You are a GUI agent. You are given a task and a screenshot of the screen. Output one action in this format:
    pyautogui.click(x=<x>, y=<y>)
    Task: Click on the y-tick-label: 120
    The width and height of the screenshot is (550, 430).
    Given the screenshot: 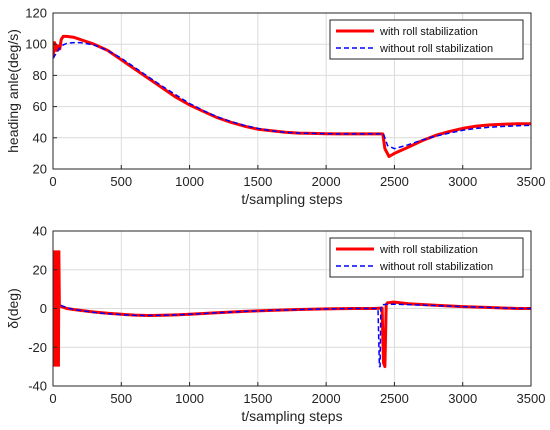 What is the action you would take?
    pyautogui.click(x=36, y=13)
    